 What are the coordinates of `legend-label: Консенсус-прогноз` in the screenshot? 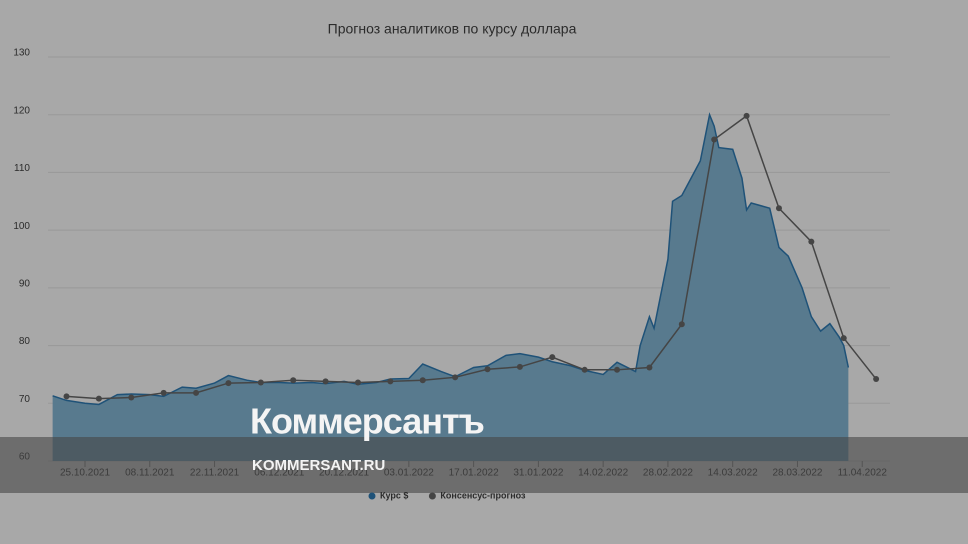 It's located at (483, 495).